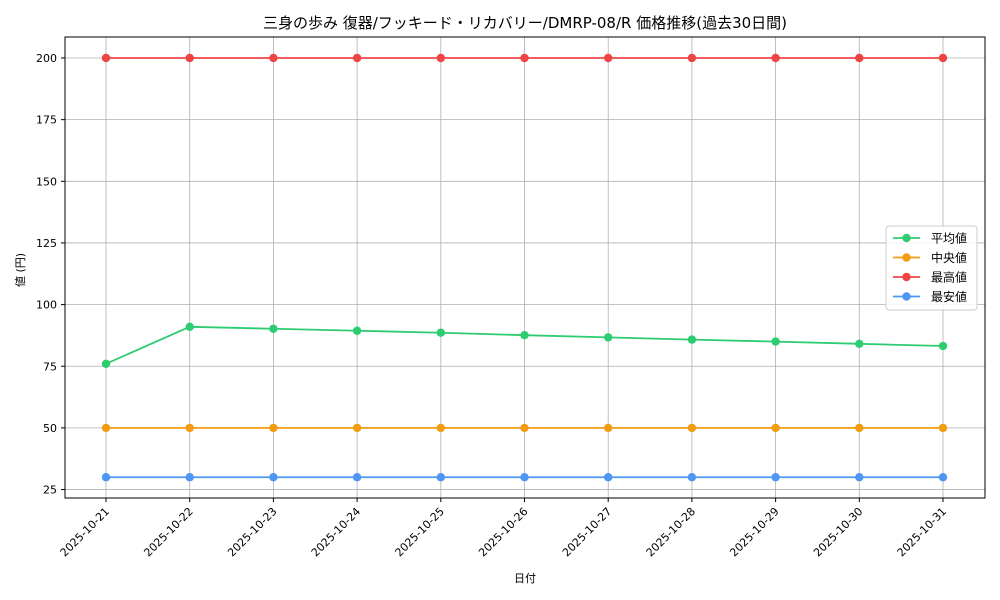  Describe the element at coordinates (525, 578) in the screenshot. I see `x-axis-label: 日付` at that location.